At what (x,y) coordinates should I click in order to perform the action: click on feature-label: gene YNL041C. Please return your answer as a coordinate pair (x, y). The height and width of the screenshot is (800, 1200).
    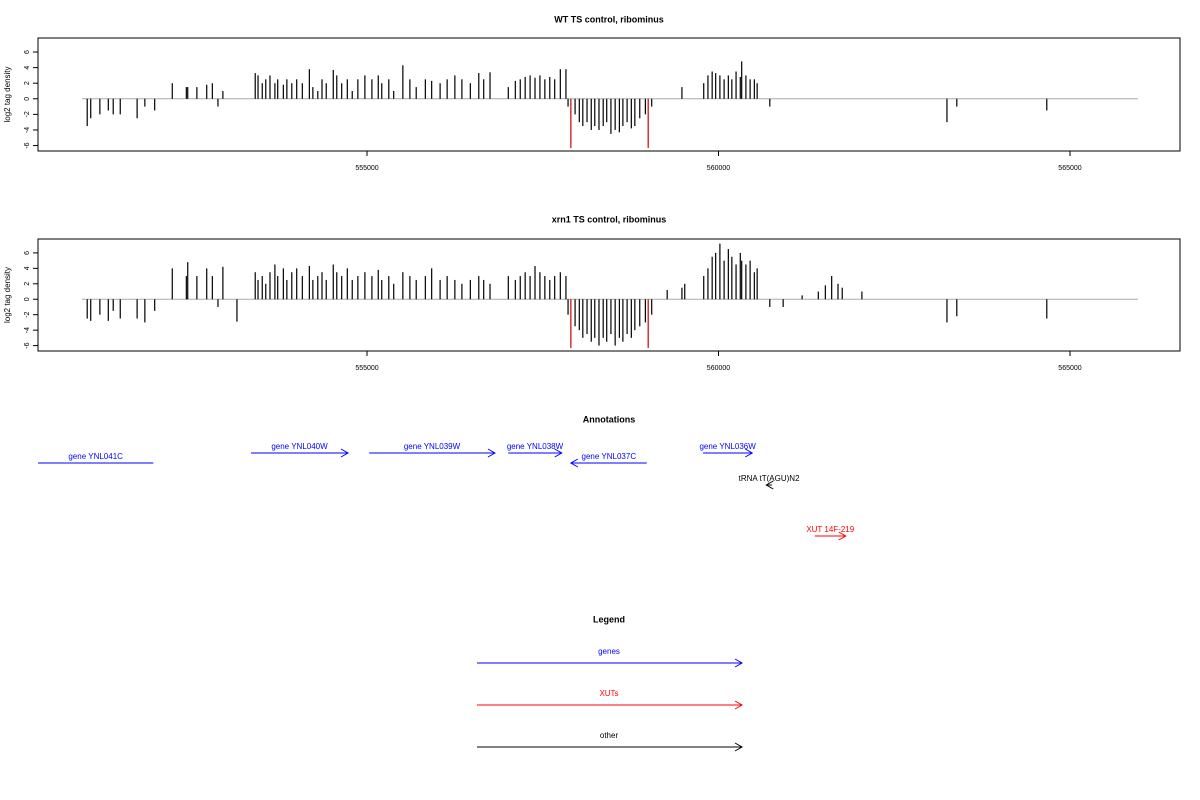
    Looking at the image, I should click on (95, 456).